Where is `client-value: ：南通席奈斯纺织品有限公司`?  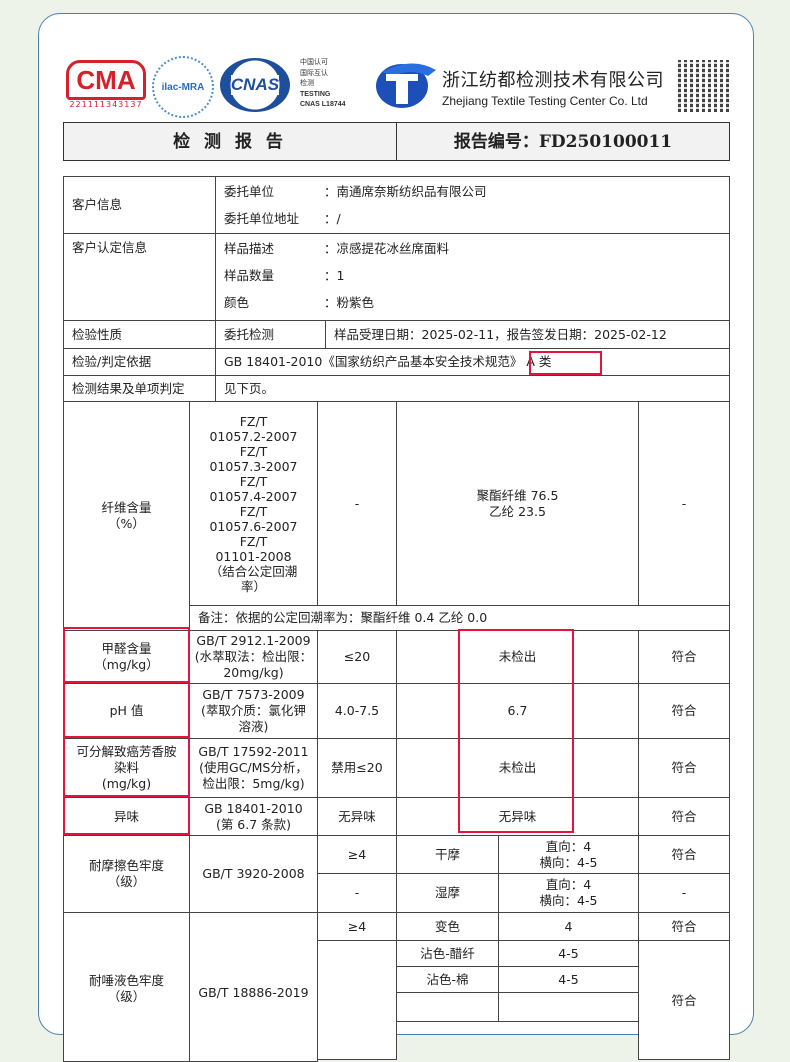
client-value: ：南通席奈斯纺织品有限公司 is located at coordinates (405, 191).